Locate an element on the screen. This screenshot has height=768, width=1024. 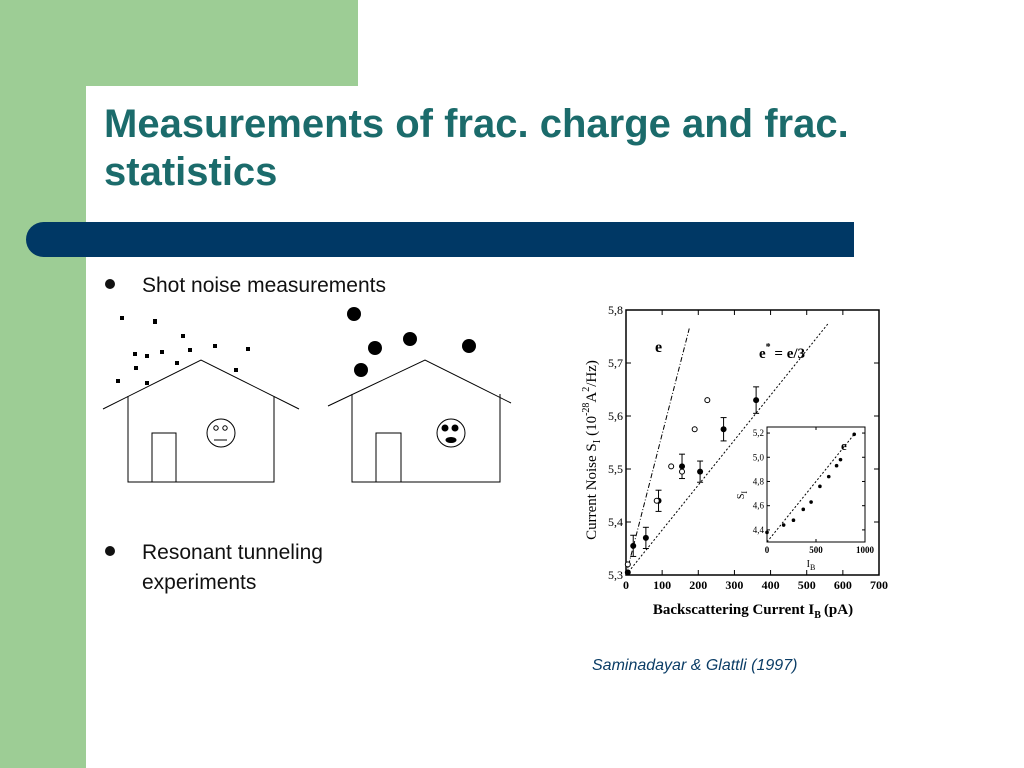
x-tick-label: 200 is located at coordinates (698, 585).